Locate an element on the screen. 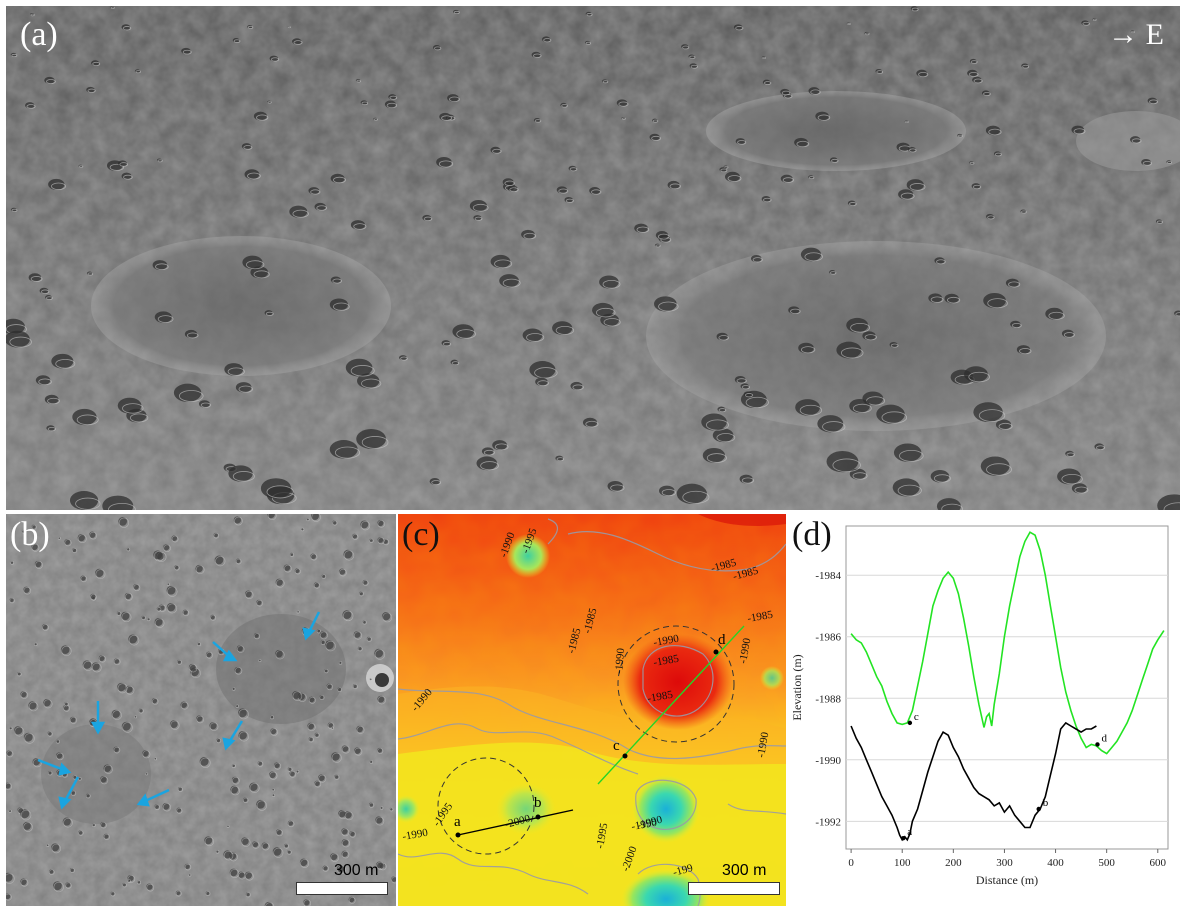 The image size is (1186, 914). y-axis-label: Elevation (m) is located at coordinates (797, 687).